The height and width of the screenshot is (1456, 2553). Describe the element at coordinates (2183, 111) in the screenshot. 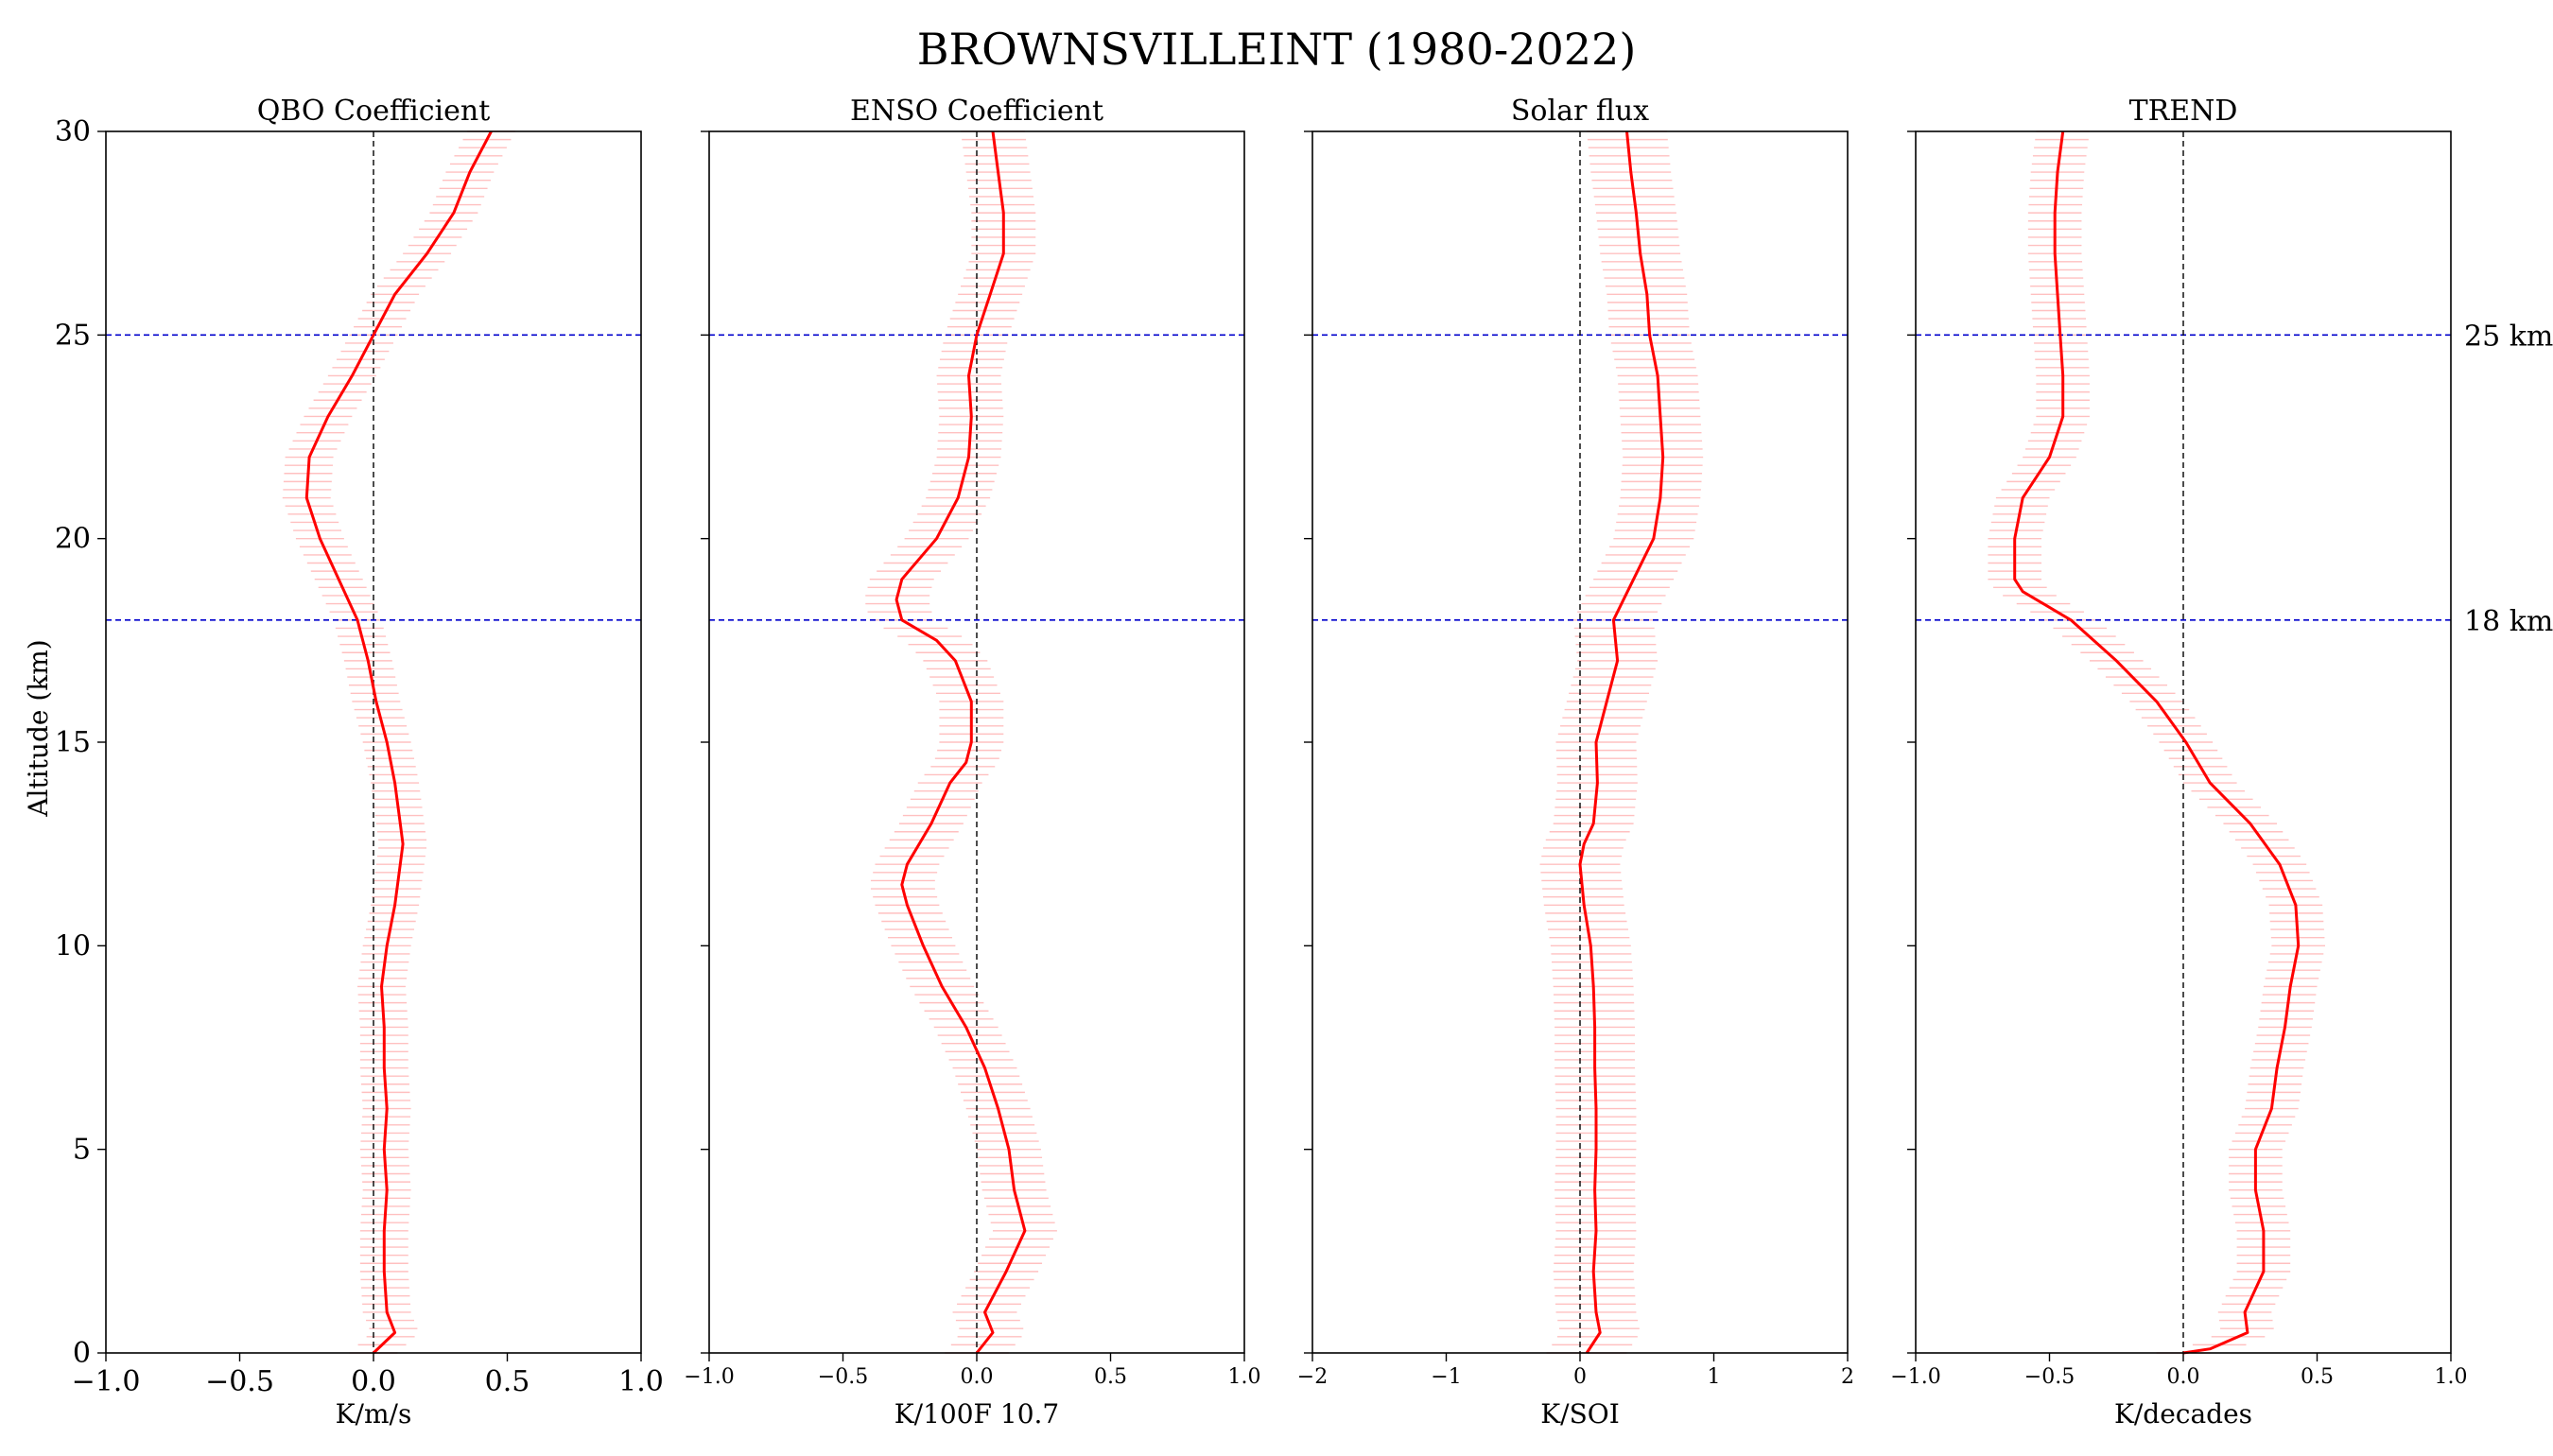

I see `panel-title: TREND` at that location.